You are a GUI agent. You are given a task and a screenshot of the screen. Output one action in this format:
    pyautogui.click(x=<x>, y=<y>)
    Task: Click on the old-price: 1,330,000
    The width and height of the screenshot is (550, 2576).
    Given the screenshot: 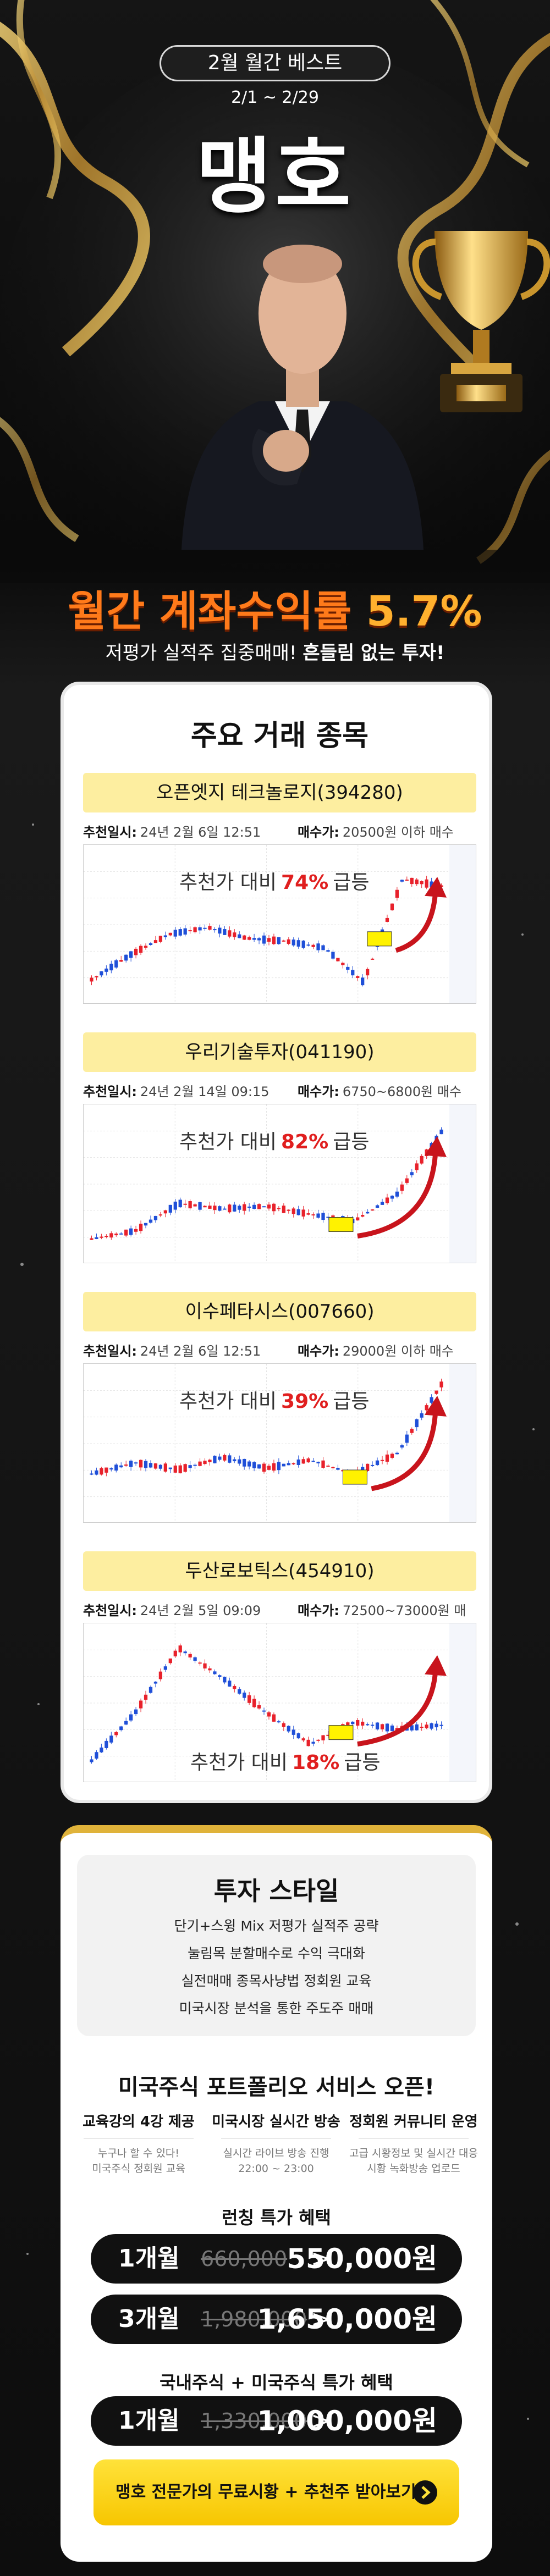 What is the action you would take?
    pyautogui.click(x=254, y=2421)
    